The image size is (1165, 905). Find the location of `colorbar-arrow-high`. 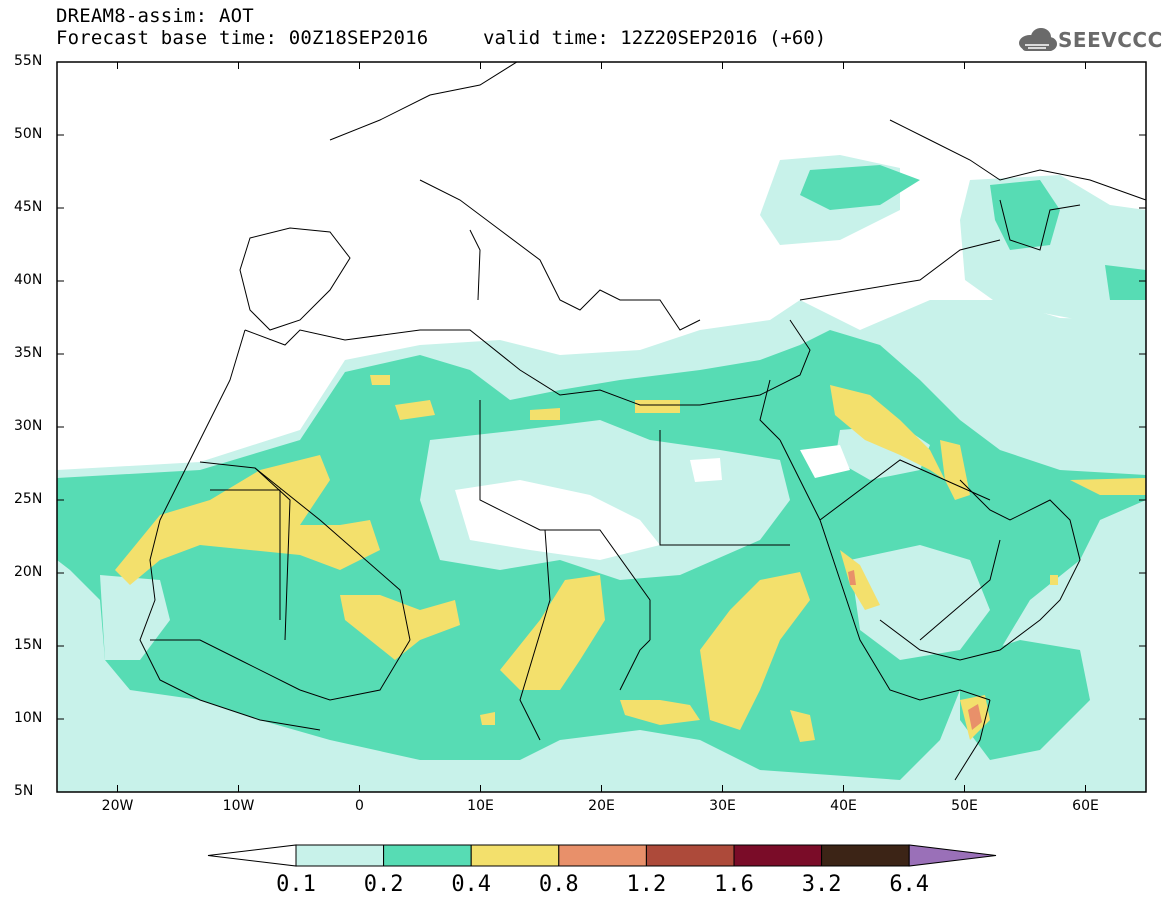

colorbar-arrow-high is located at coordinates (952, 855).